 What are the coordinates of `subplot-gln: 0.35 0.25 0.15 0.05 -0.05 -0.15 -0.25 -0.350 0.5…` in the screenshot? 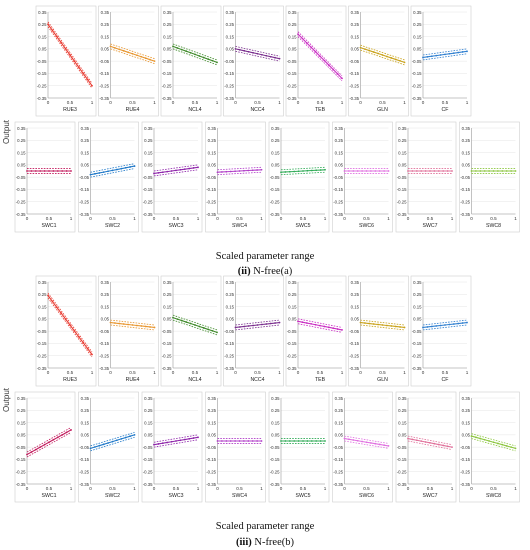 It's located at (378, 61).